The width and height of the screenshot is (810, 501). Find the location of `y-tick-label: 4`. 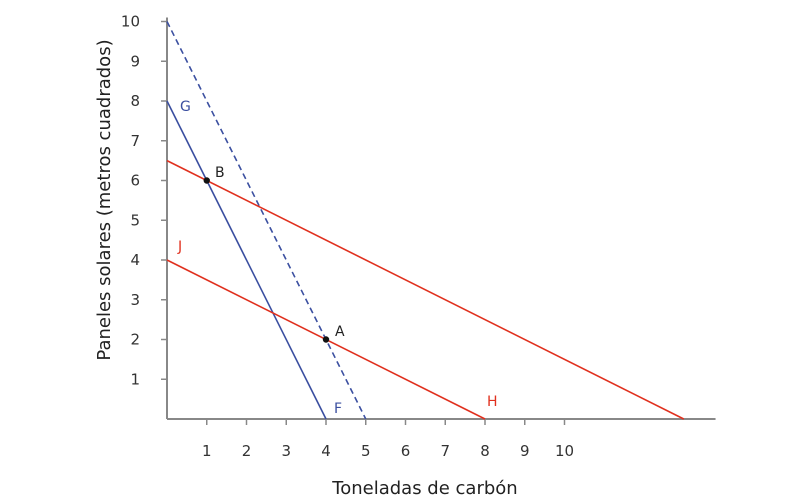

y-tick-label: 4 is located at coordinates (135, 260).